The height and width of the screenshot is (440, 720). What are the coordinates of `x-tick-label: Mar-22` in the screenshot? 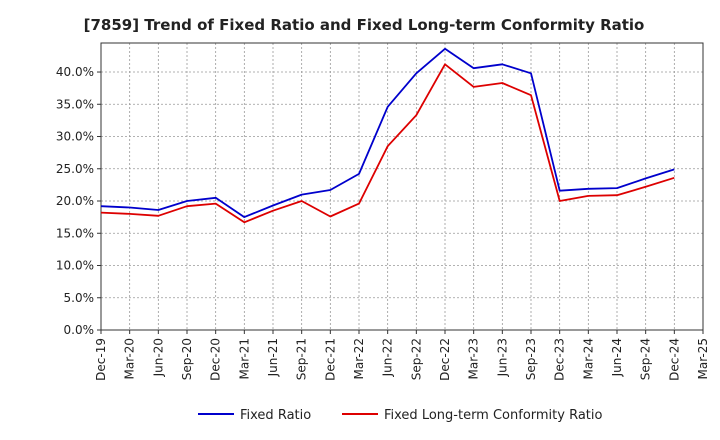 It's located at (359, 358).